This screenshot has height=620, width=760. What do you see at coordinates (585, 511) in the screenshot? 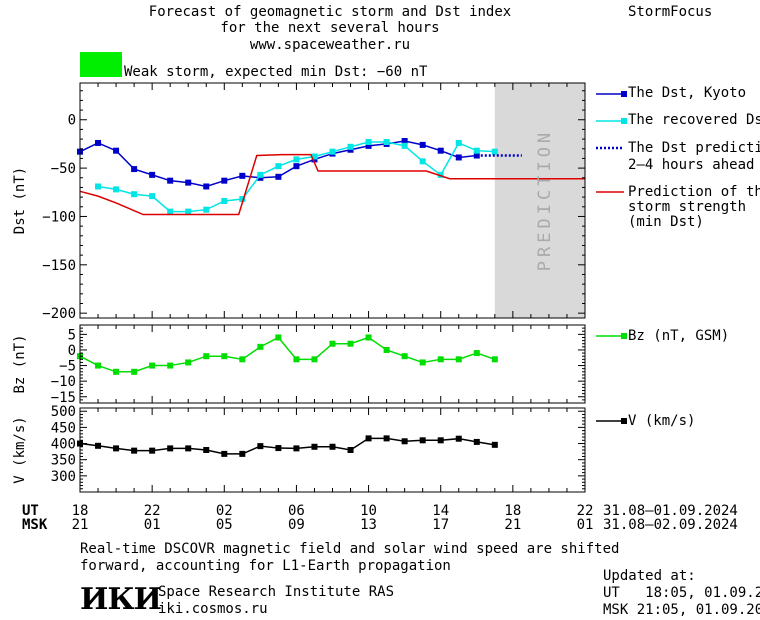
I see `ut-tick-label: 22` at bounding box center [585, 511].